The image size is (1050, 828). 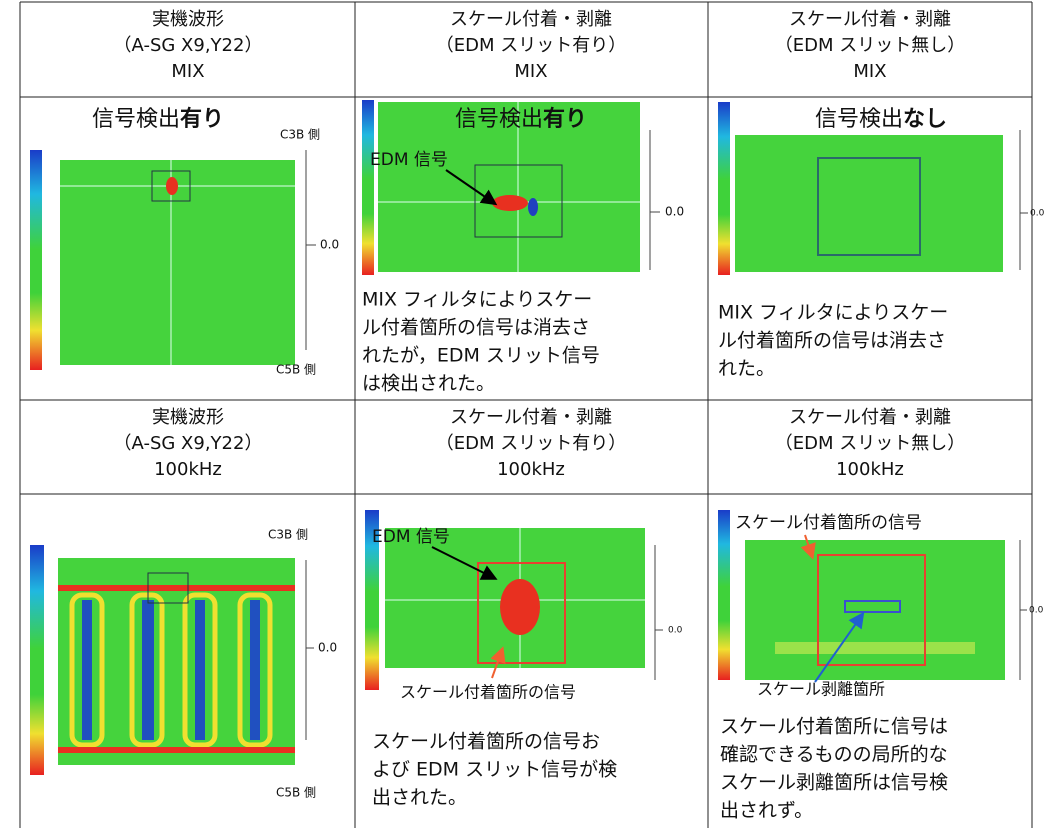 I want to click on note-line: スケール付着箇所に信号は, so click(x=834, y=727).